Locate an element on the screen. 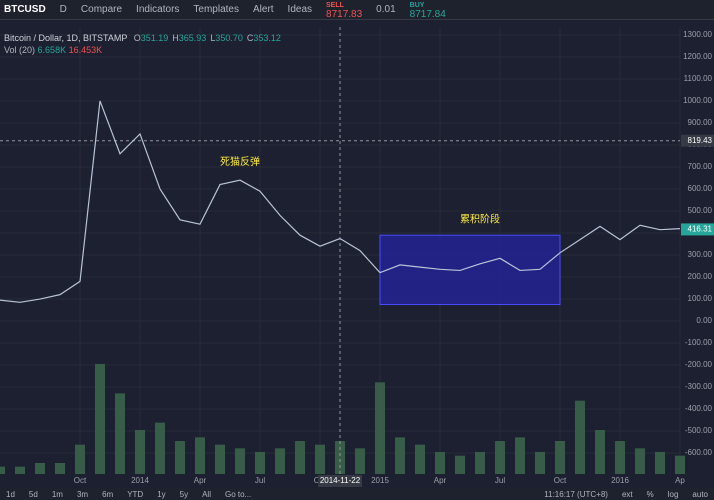  ohlc-value: 365.93 is located at coordinates (192, 38).